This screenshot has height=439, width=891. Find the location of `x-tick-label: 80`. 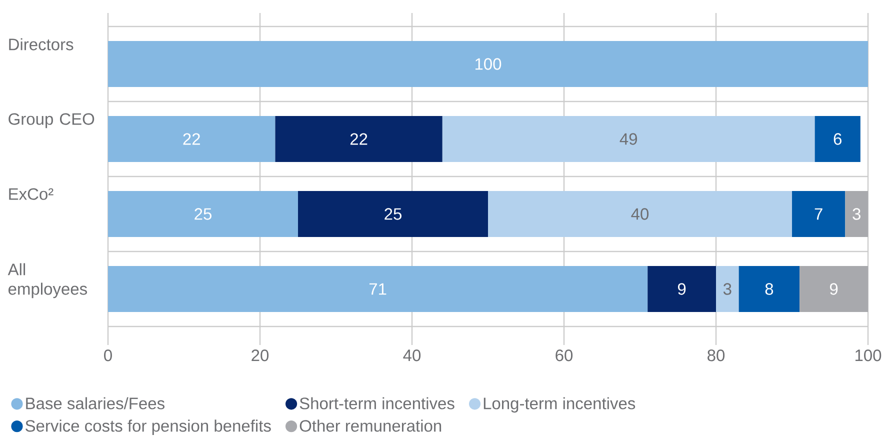

x-tick-label: 80 is located at coordinates (716, 356).